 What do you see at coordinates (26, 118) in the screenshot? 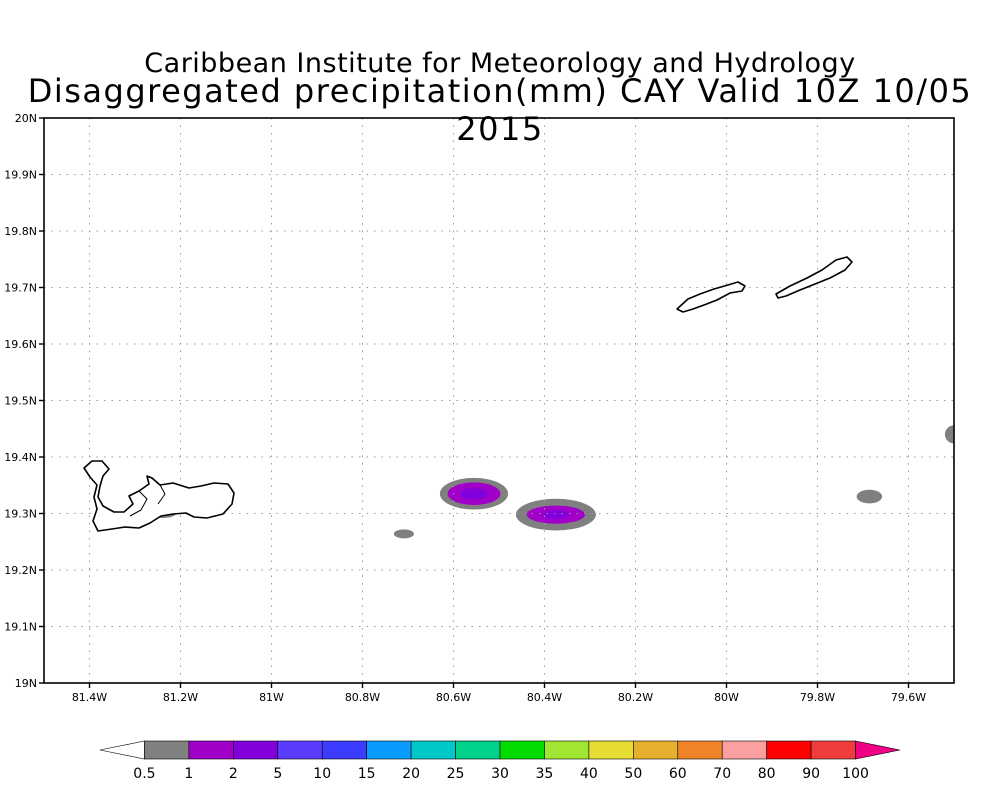
I see `y-tick-label: 20N` at bounding box center [26, 118].